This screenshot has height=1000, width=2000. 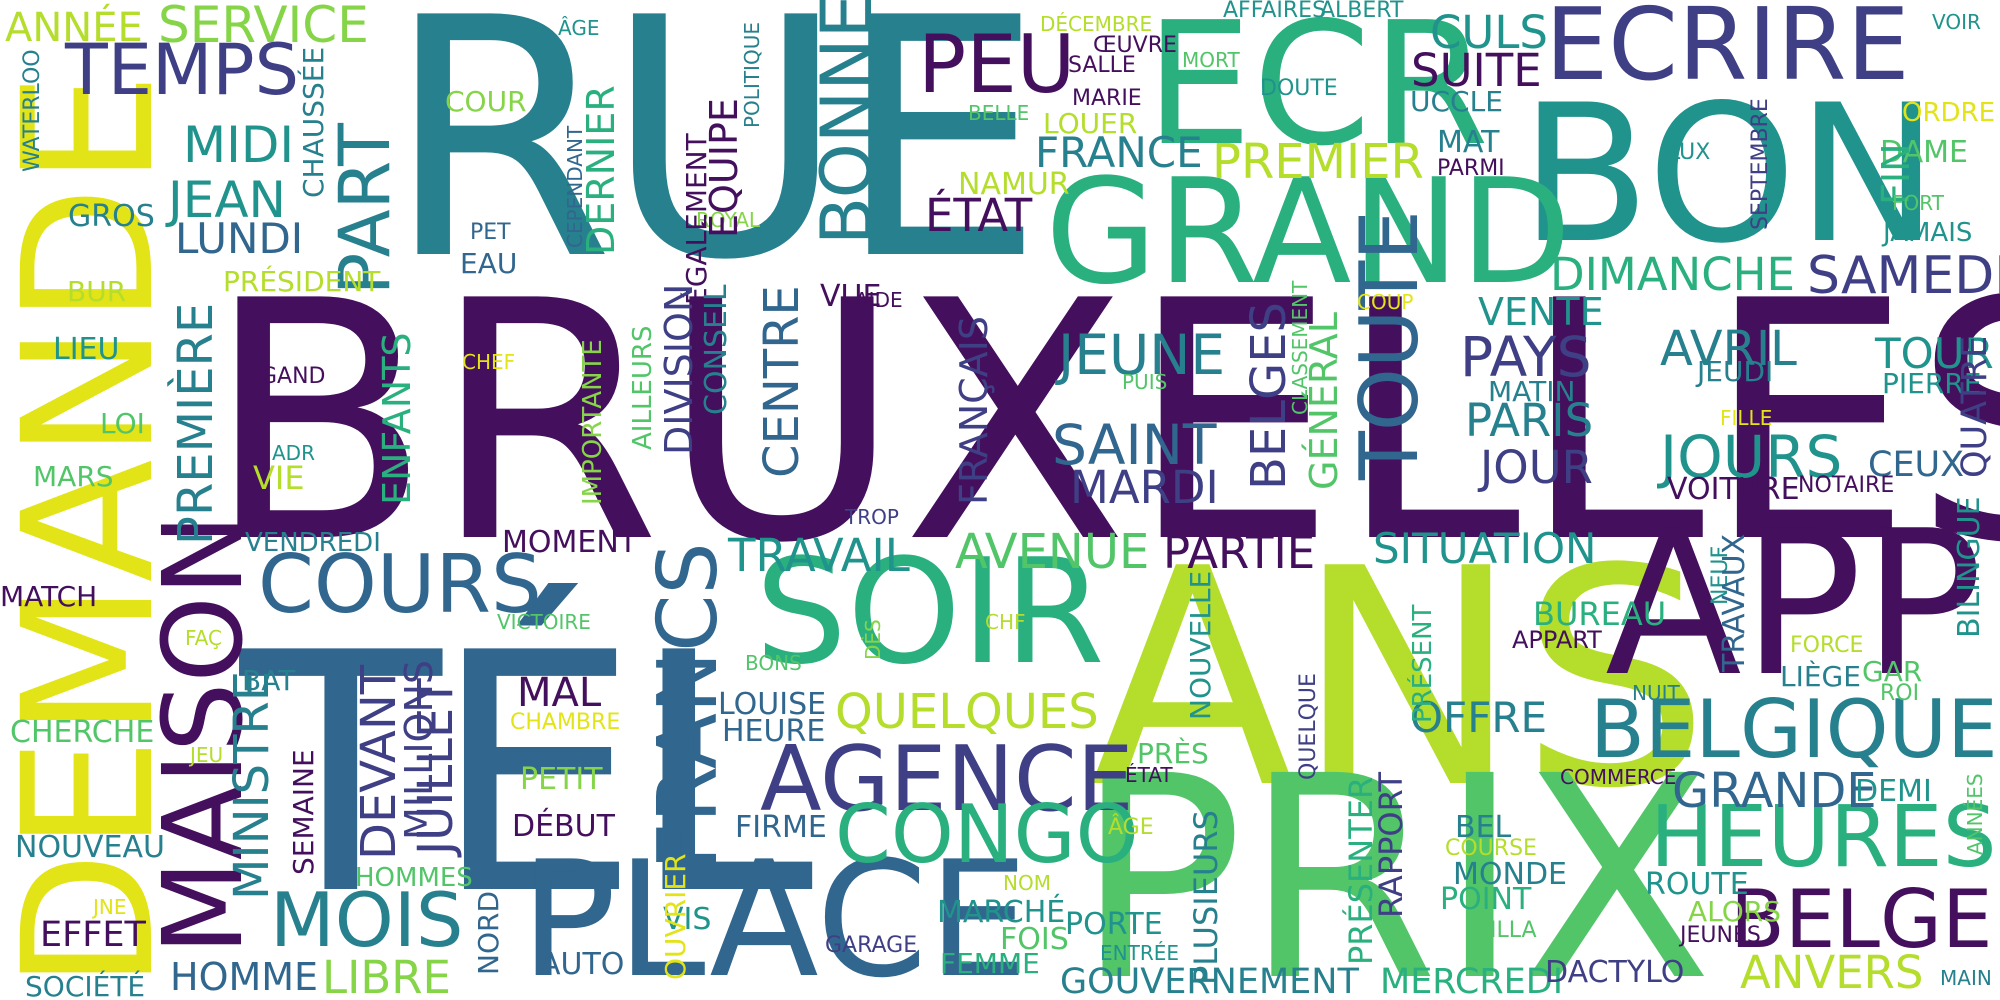 What do you see at coordinates (1903, 276) in the screenshot?
I see `word-samedi: SAMEDI` at bounding box center [1903, 276].